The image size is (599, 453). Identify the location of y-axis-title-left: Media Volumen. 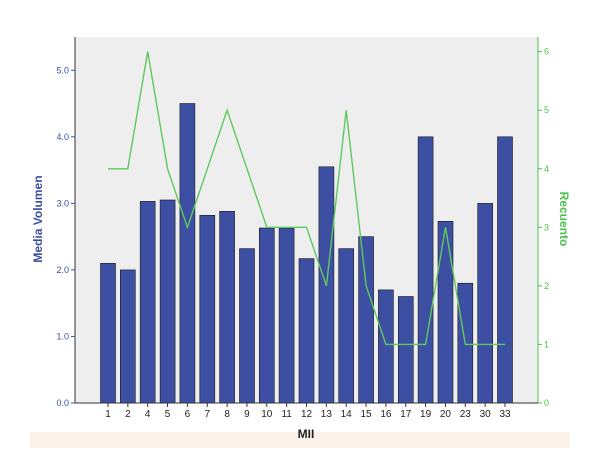
(38, 218).